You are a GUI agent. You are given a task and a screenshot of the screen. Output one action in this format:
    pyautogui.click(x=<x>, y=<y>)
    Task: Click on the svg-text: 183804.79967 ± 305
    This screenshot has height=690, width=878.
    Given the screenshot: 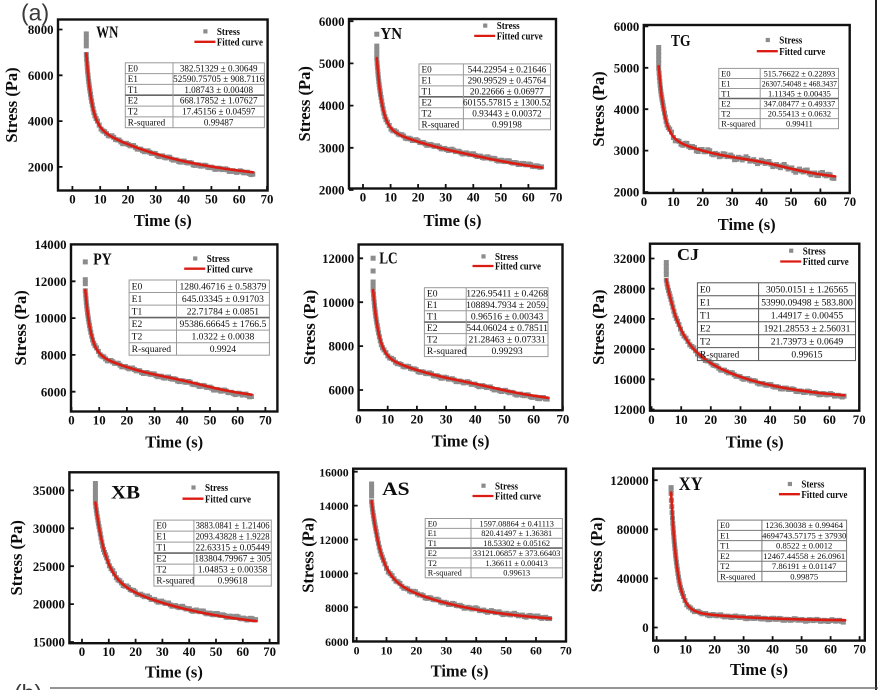 What is the action you would take?
    pyautogui.click(x=232, y=559)
    